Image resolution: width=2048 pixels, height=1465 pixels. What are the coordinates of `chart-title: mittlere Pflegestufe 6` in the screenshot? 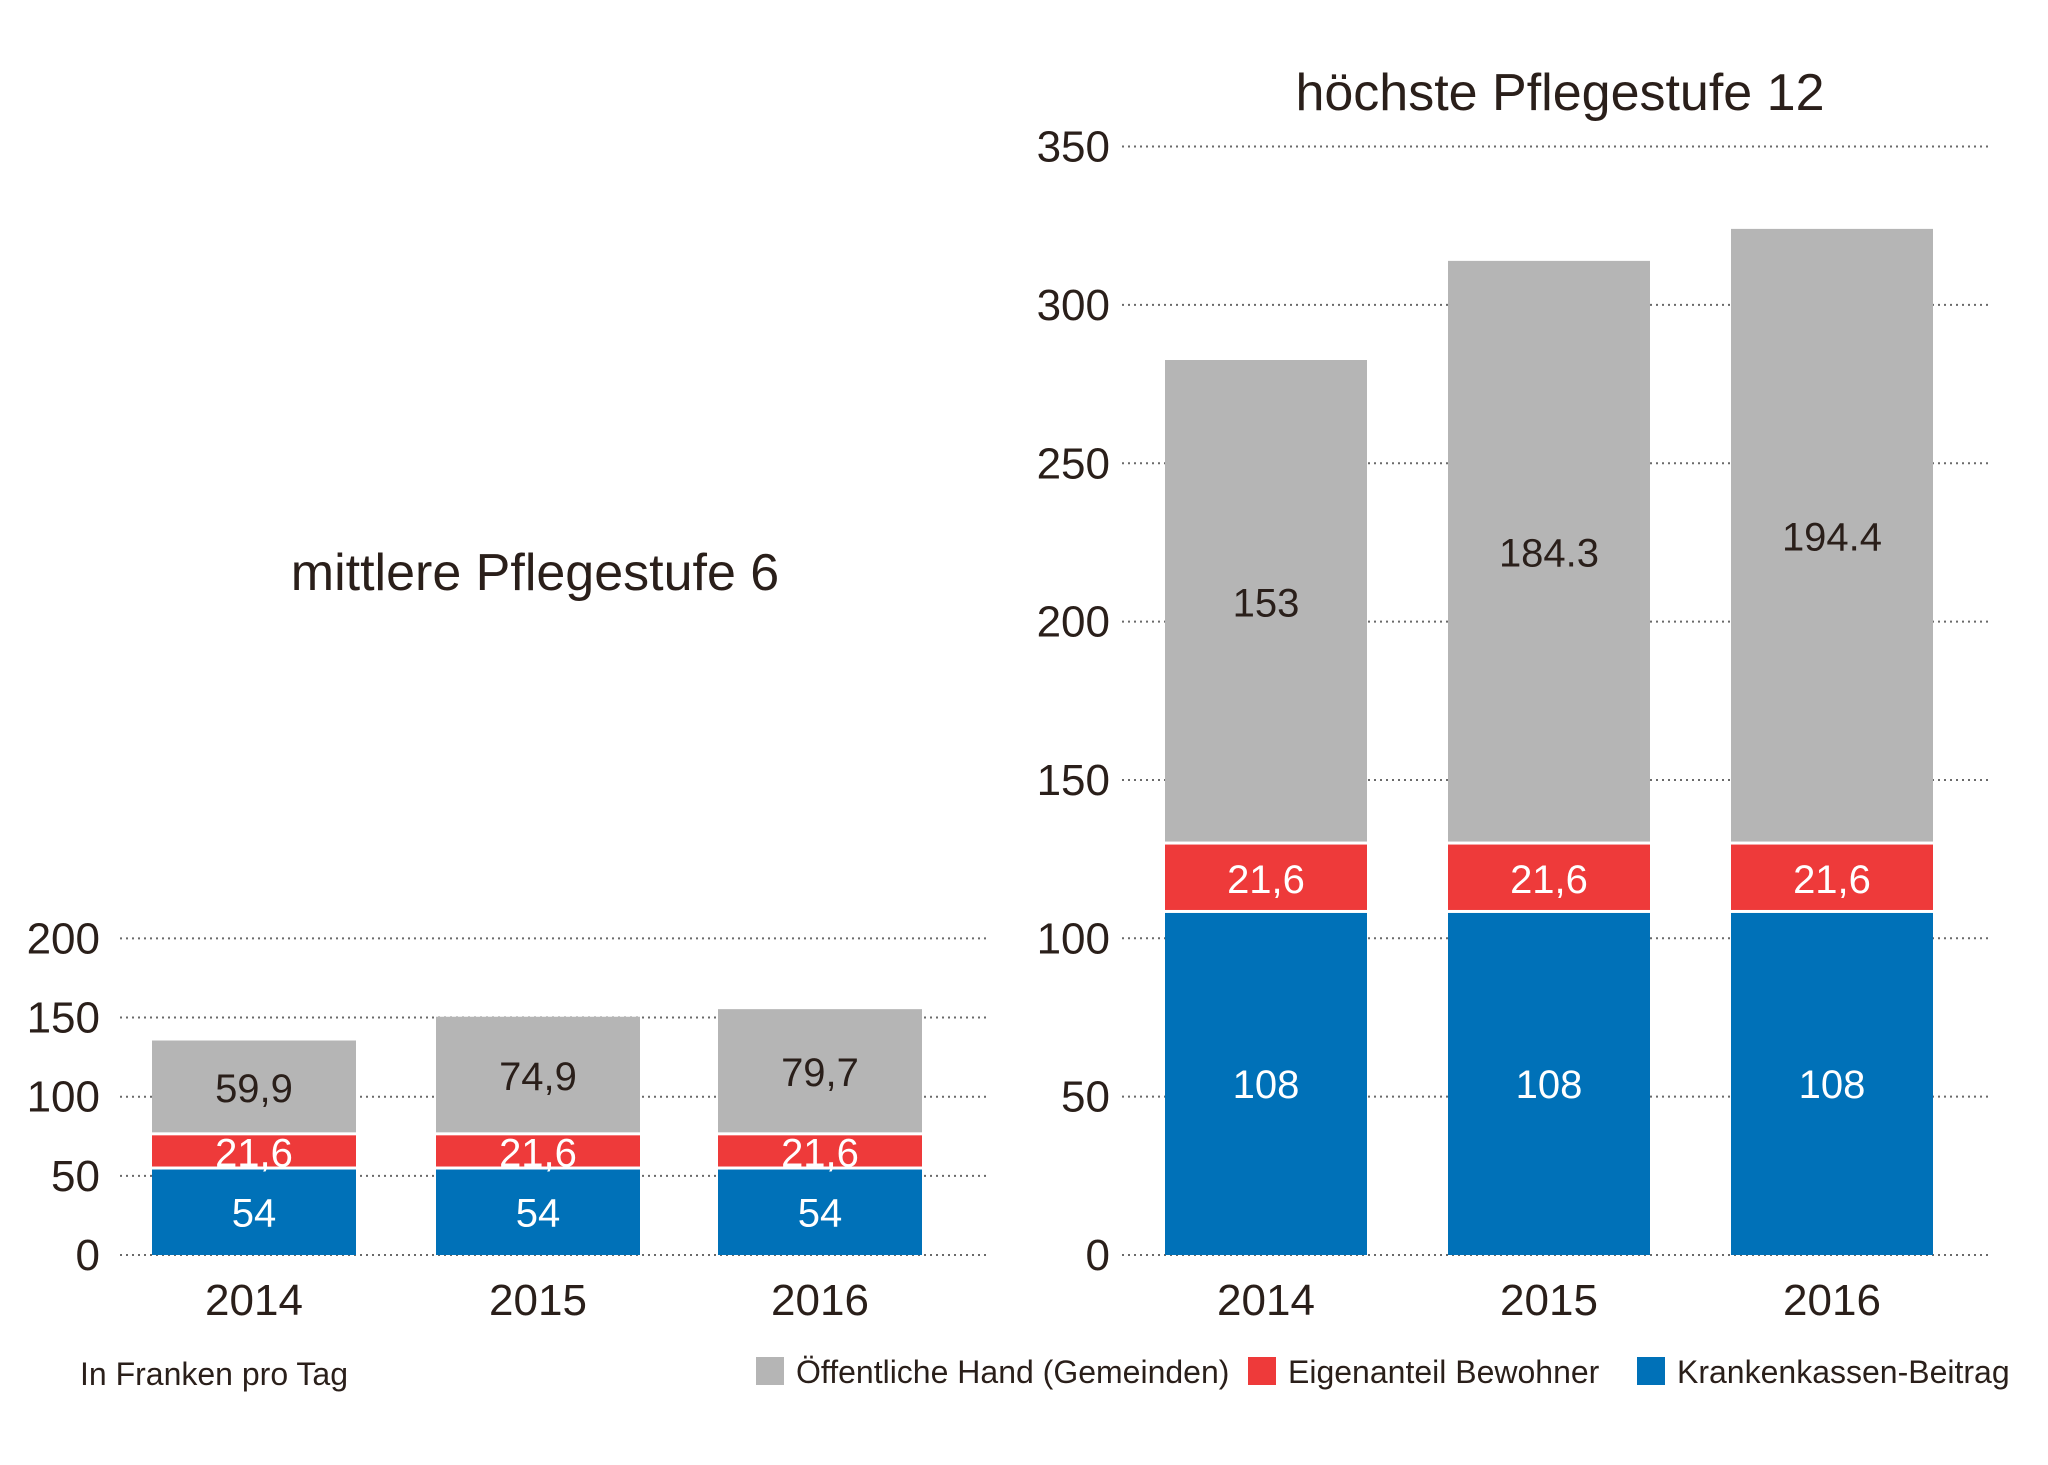 It's located at (535, 573).